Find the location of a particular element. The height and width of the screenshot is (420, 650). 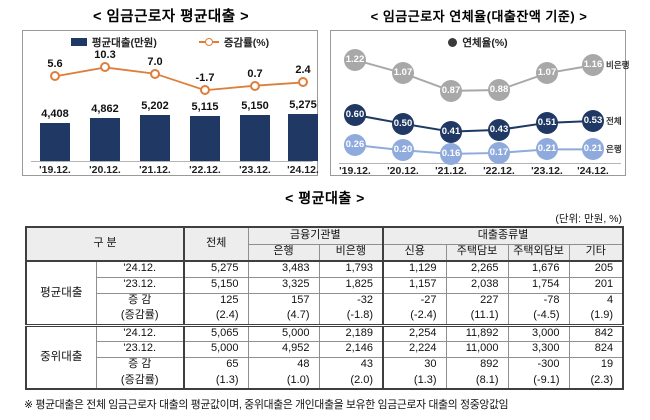

table-title: < 평균대출 > is located at coordinates (325, 198).